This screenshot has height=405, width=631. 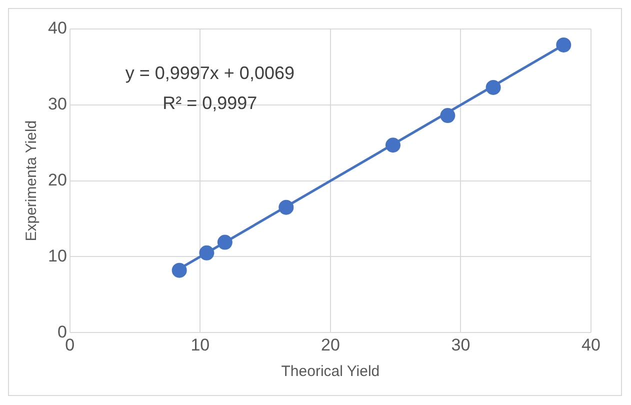 I want to click on y-tick-label: 10, so click(x=57, y=256).